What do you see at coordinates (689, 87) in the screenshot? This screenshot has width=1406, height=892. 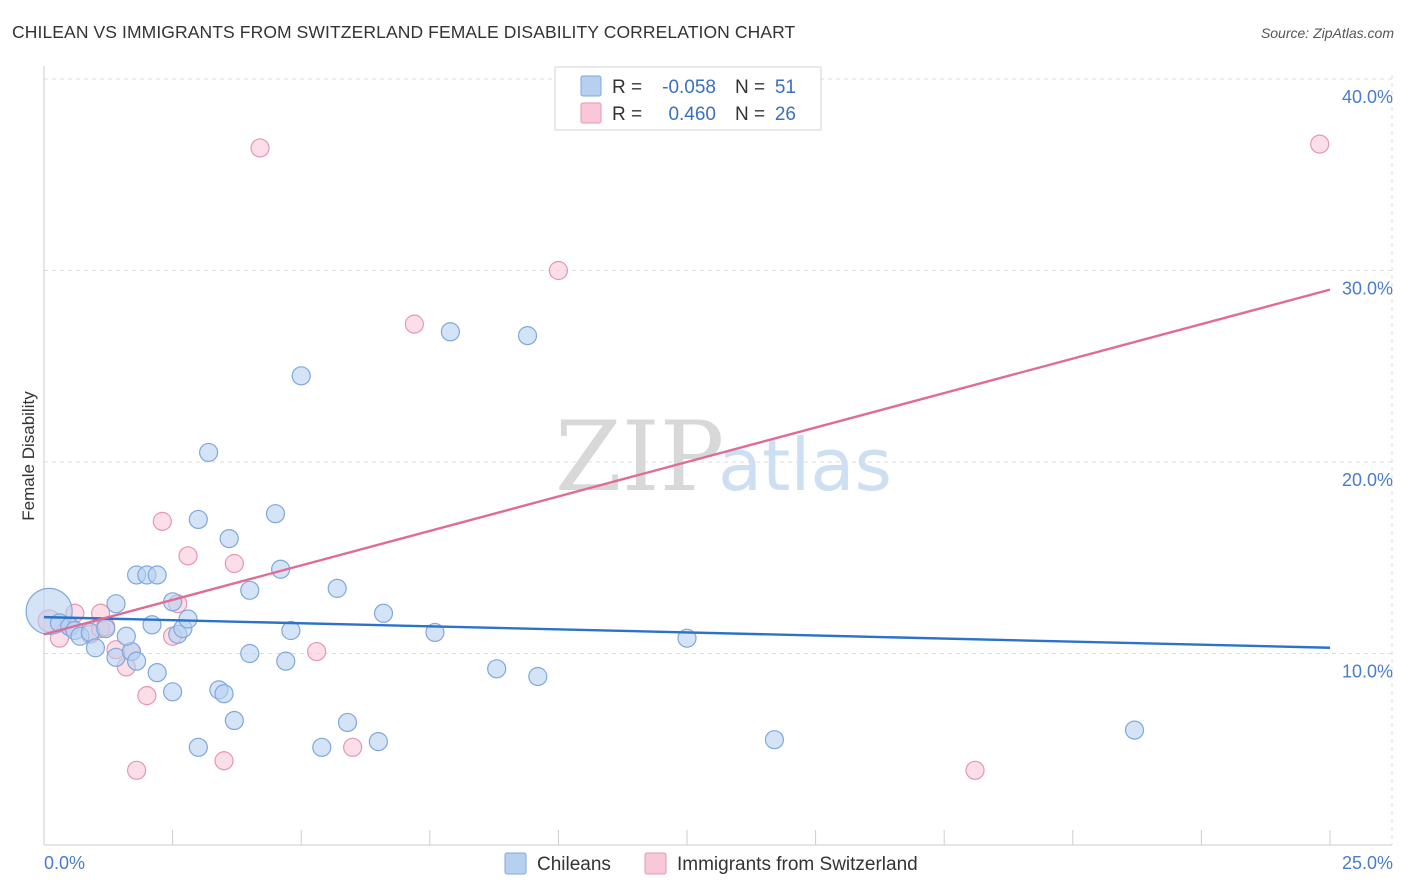 I see `legend-r-value-chileans: -0.058` at bounding box center [689, 87].